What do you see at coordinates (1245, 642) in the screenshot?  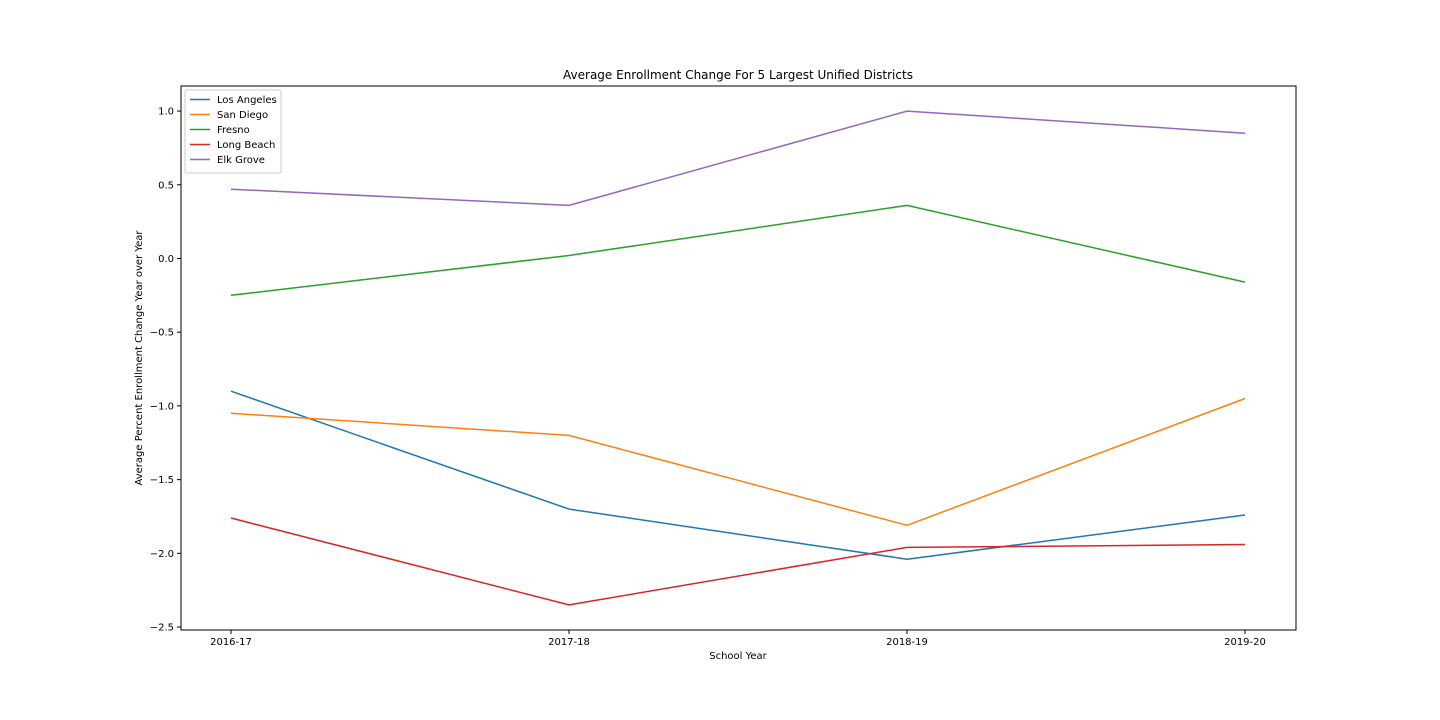 I see `x-tick-label: 2019-20` at bounding box center [1245, 642].